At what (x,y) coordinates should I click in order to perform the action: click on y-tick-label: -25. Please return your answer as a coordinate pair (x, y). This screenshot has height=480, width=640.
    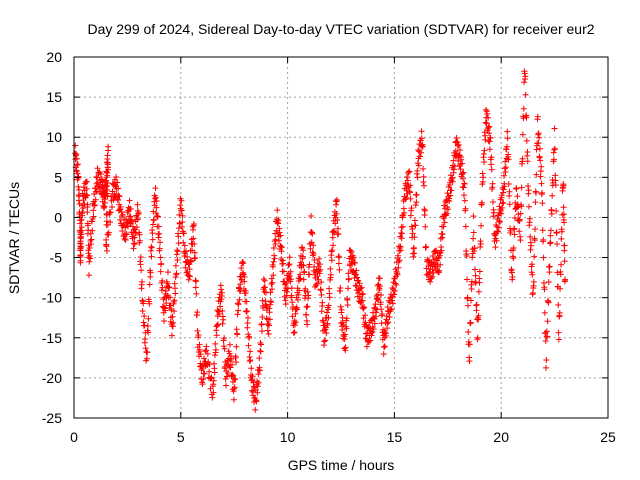
    Looking at the image, I should click on (52, 418).